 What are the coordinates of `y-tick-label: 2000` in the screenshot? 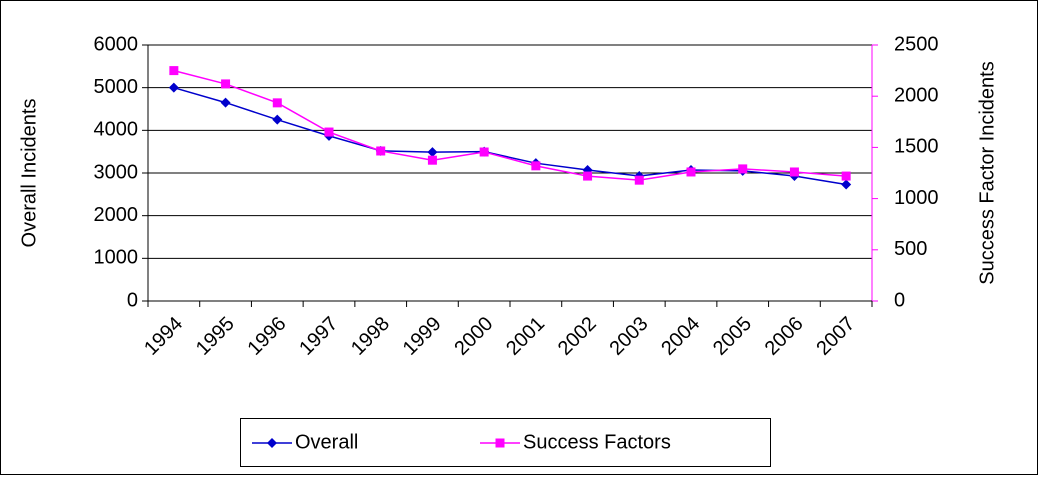 It's located at (116, 215).